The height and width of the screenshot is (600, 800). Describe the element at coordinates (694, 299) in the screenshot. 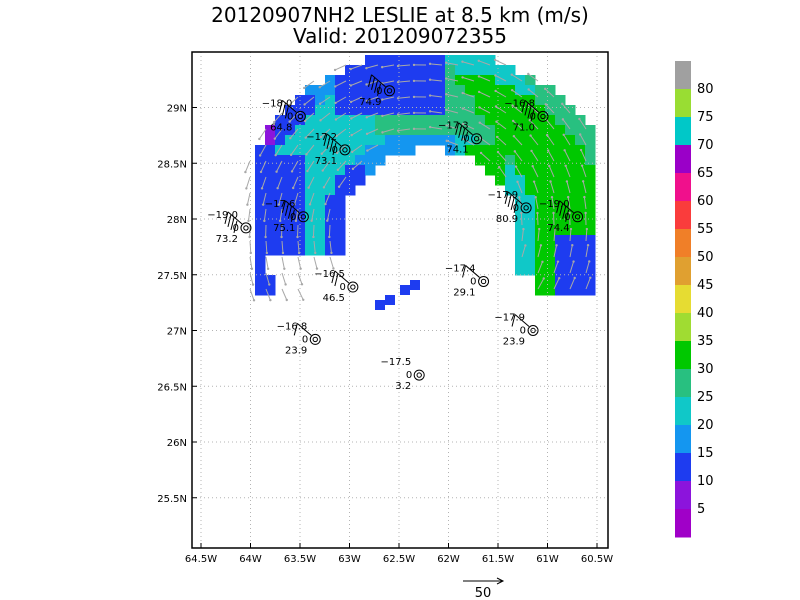

I see `colorbar: 80 75 70 65 60 55 50 45 40 35 30 25 20 15 10 5` at that location.